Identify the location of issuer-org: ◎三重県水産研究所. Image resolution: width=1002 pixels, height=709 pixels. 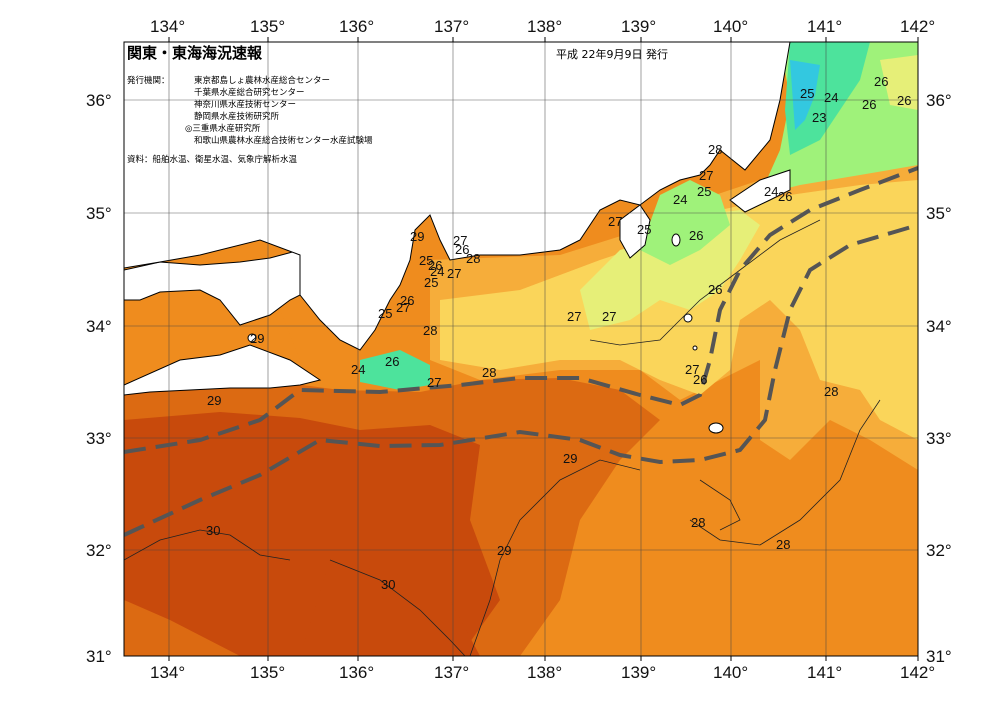
(223, 128).